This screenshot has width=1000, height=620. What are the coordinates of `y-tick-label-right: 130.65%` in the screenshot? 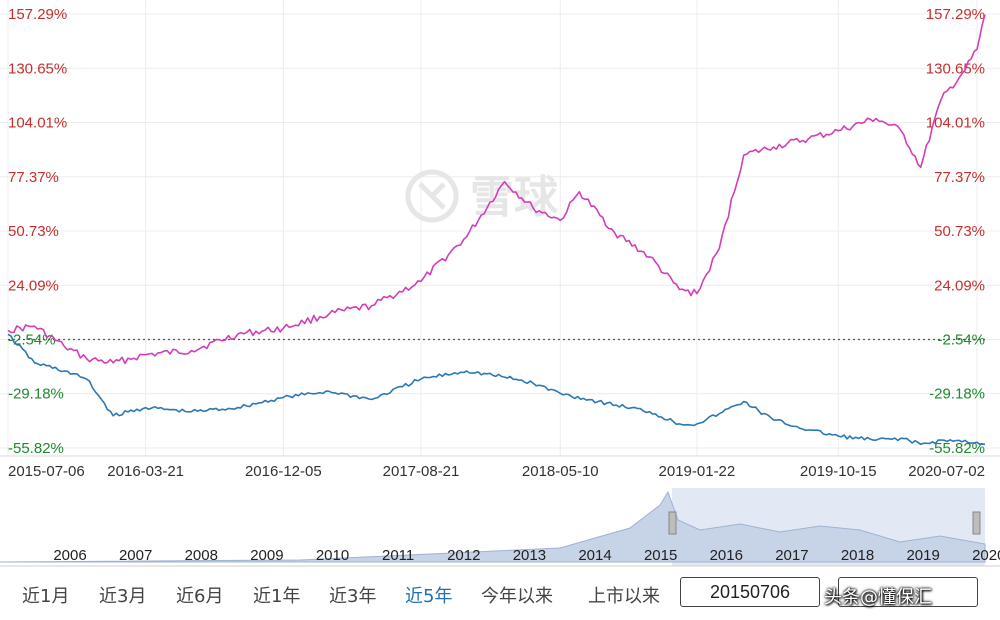 It's located at (955, 68).